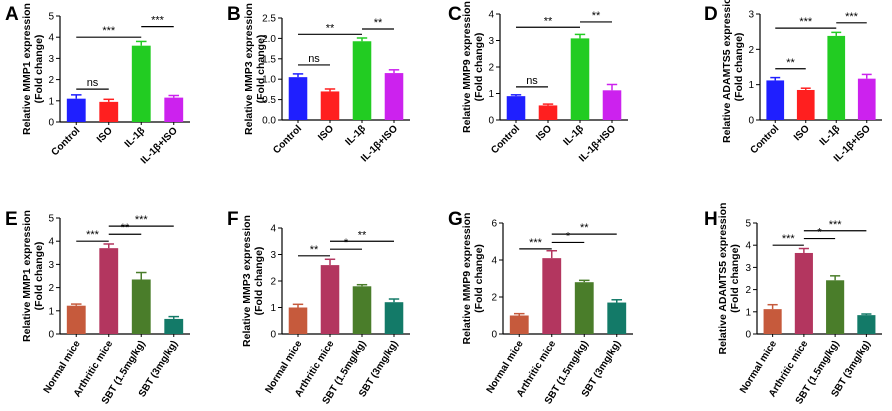  Describe the element at coordinates (11, 219) in the screenshot. I see `panel-letter: E` at that location.